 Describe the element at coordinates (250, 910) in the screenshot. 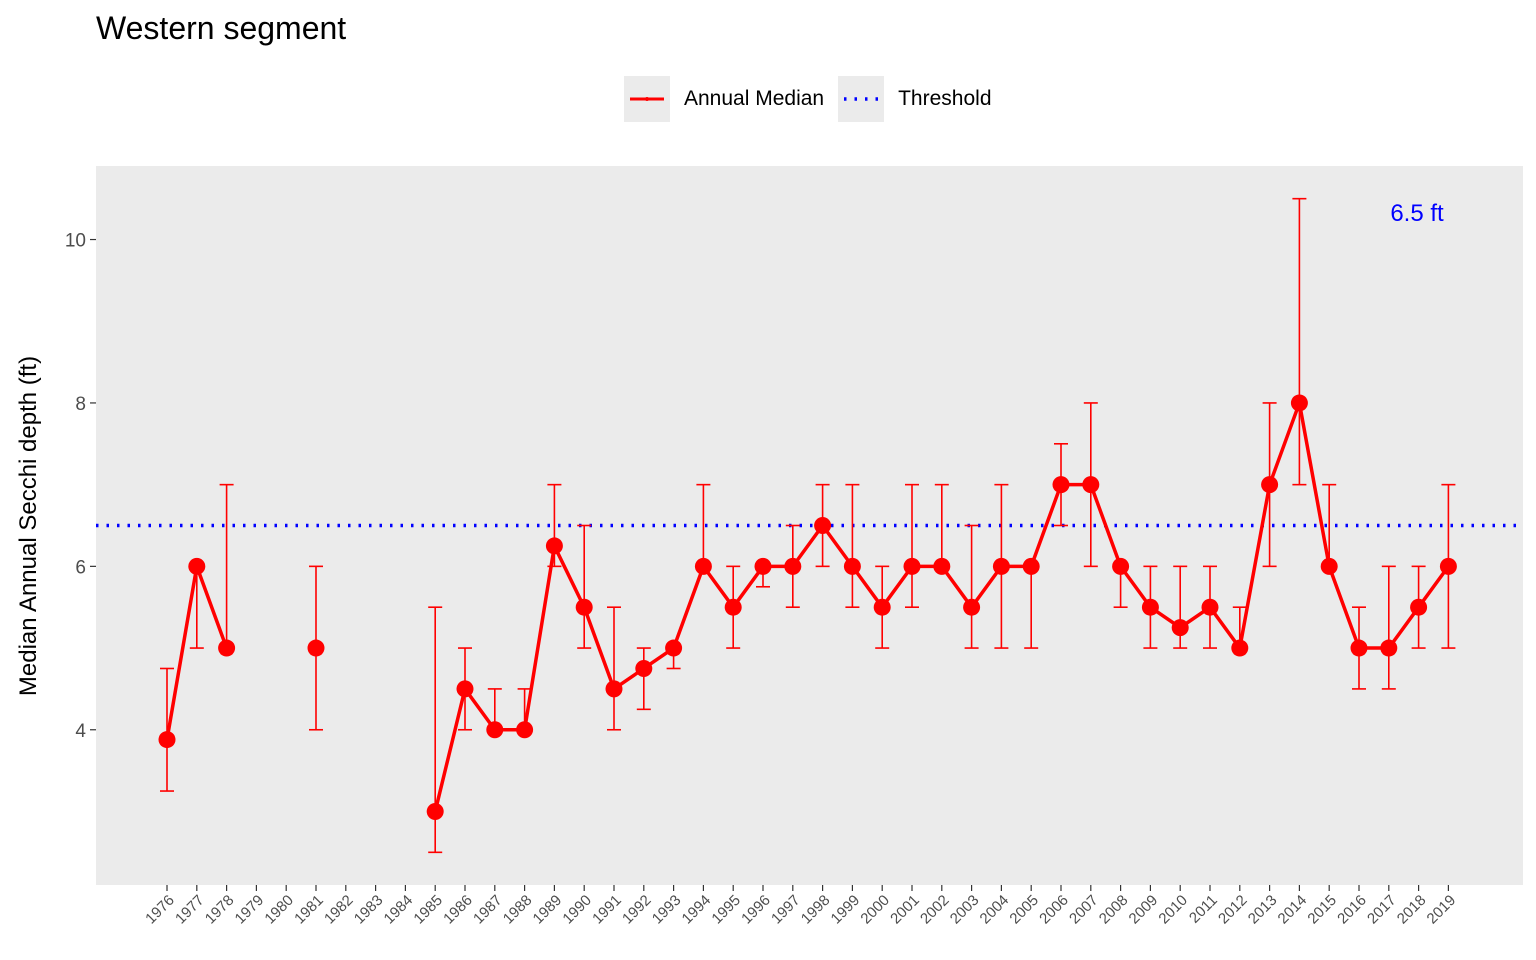

I see `x-tick-label-1979: 1979` at that location.